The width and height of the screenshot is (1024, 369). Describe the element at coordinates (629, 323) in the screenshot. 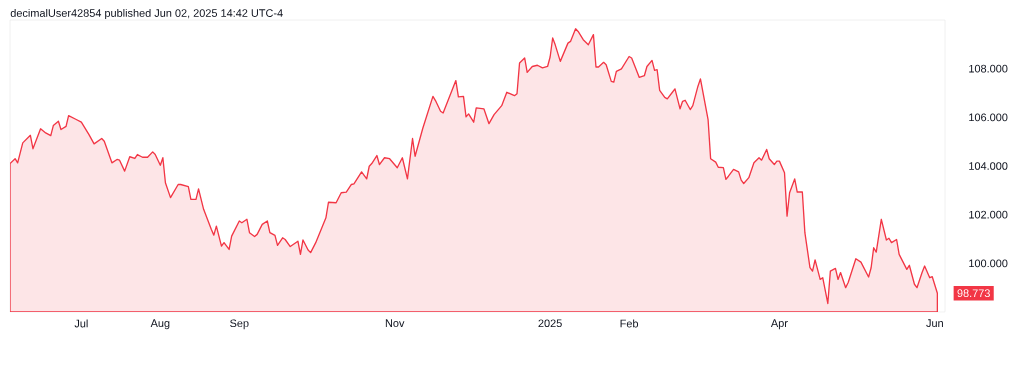

I see `x-tick-label: Feb` at that location.